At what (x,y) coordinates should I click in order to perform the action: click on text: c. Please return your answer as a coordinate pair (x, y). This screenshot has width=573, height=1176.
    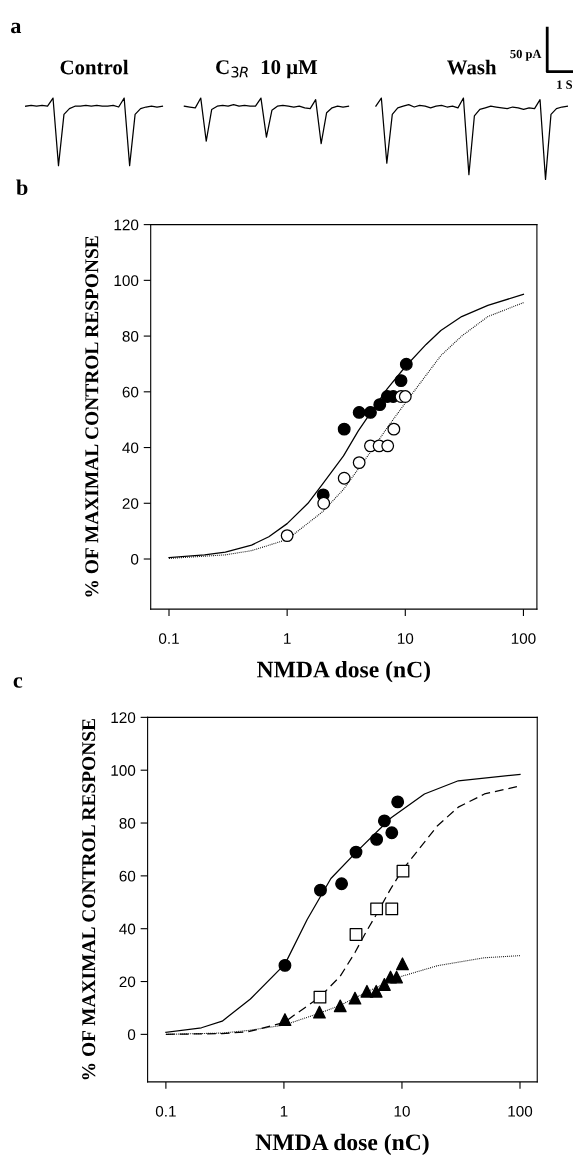
    Looking at the image, I should click on (18, 682).